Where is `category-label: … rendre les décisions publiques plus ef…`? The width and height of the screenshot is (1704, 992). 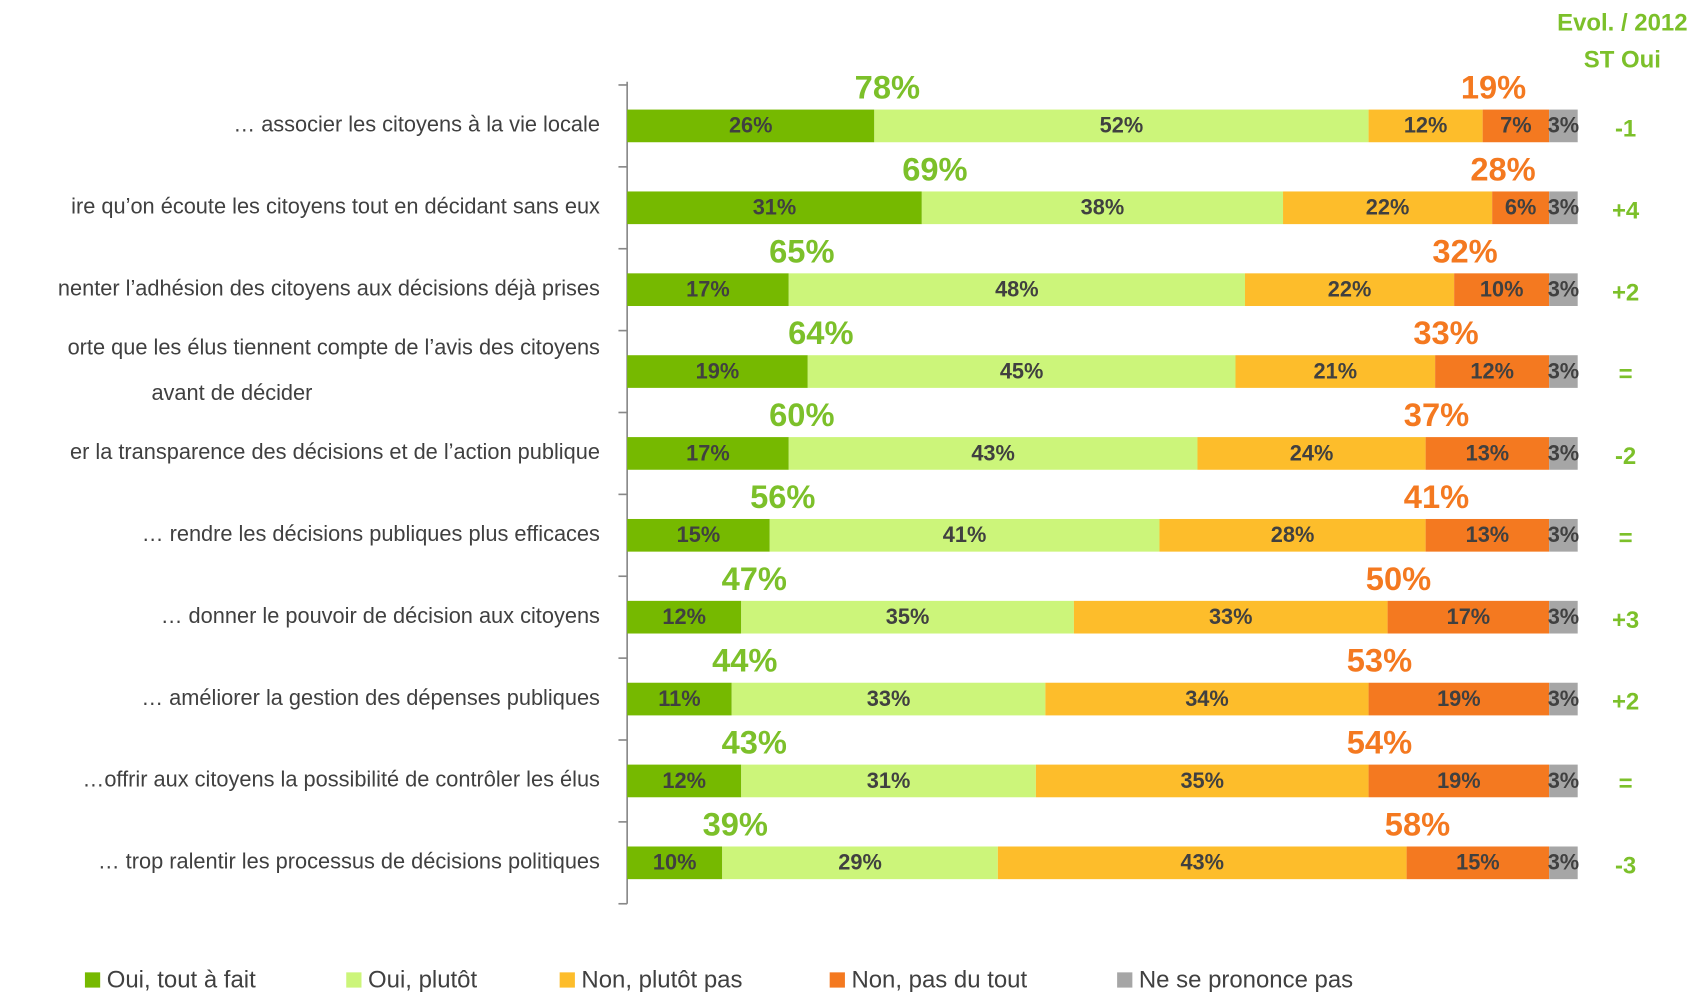 category-label: … rendre les décisions publiques plus ef… is located at coordinates (371, 533).